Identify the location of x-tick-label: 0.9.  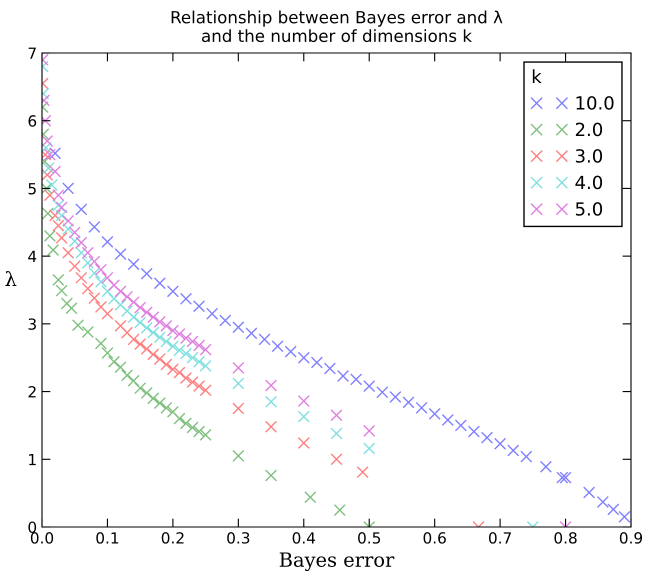
(631, 538).